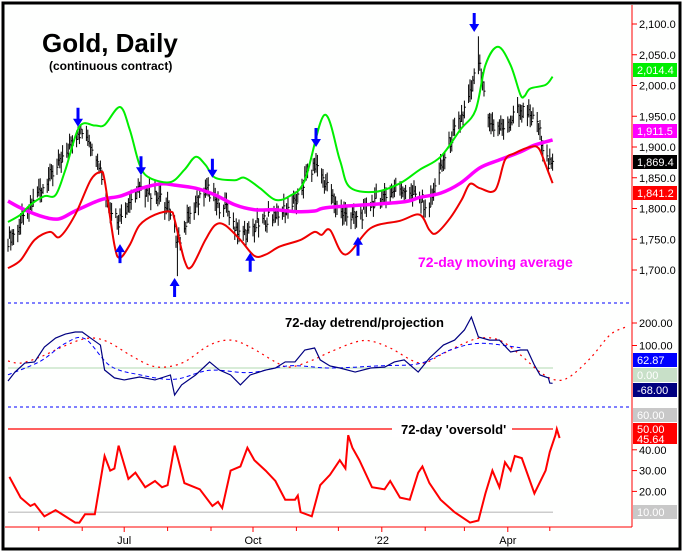 This screenshot has width=684, height=554. I want to click on ma-value-box: 1,911.5, so click(655, 131).